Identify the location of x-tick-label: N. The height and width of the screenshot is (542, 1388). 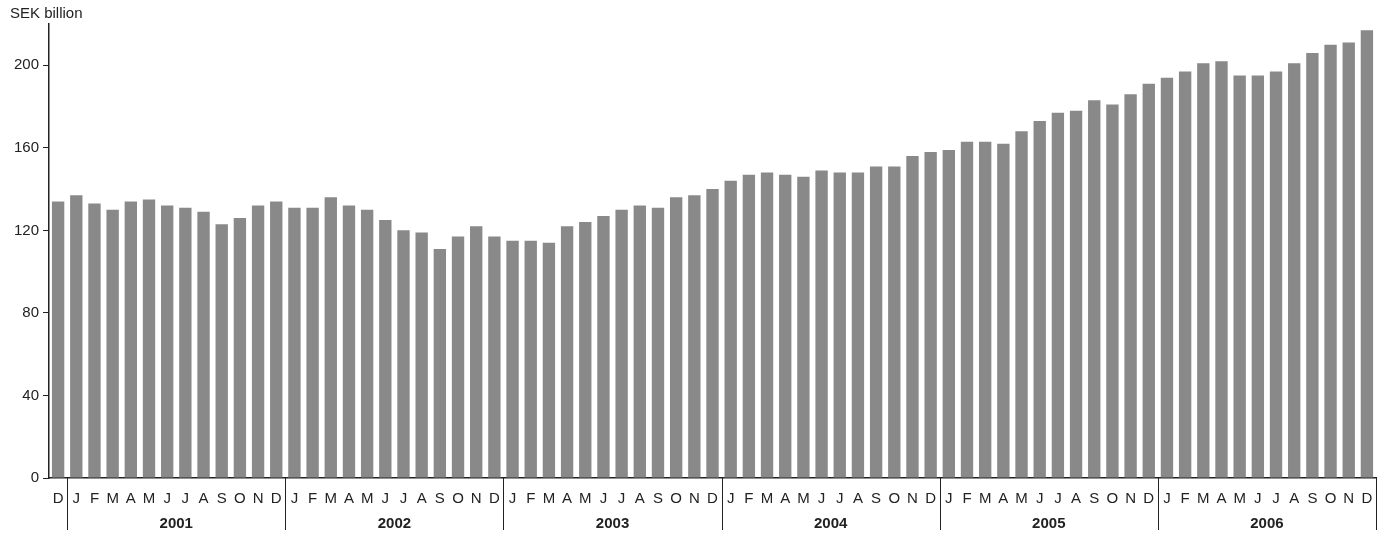
(912, 498).